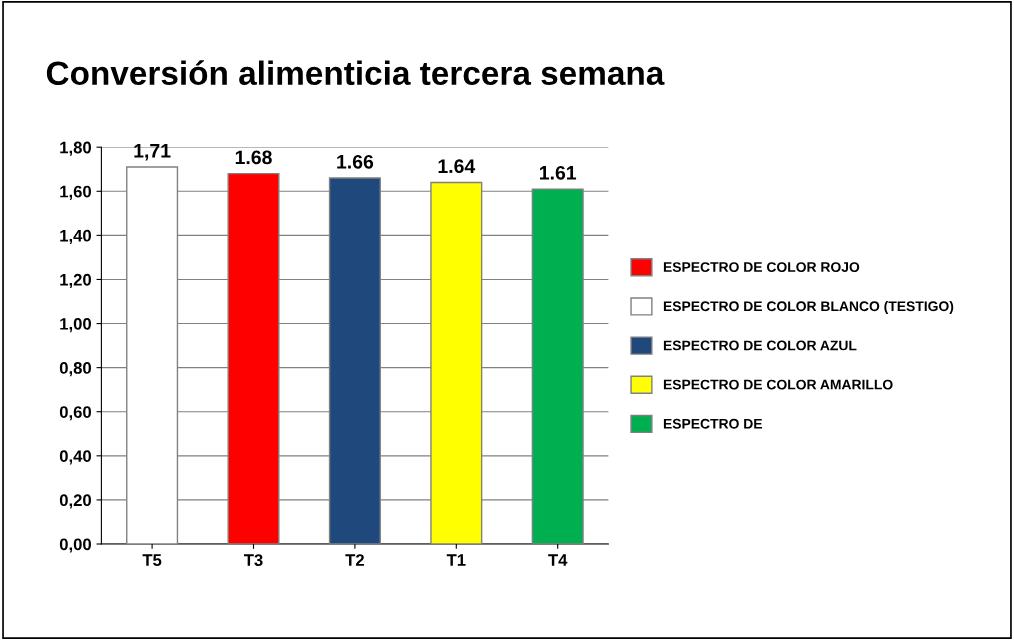 This screenshot has height=640, width=1014. What do you see at coordinates (355, 161) in the screenshot?
I see `data-label: 1.66` at bounding box center [355, 161].